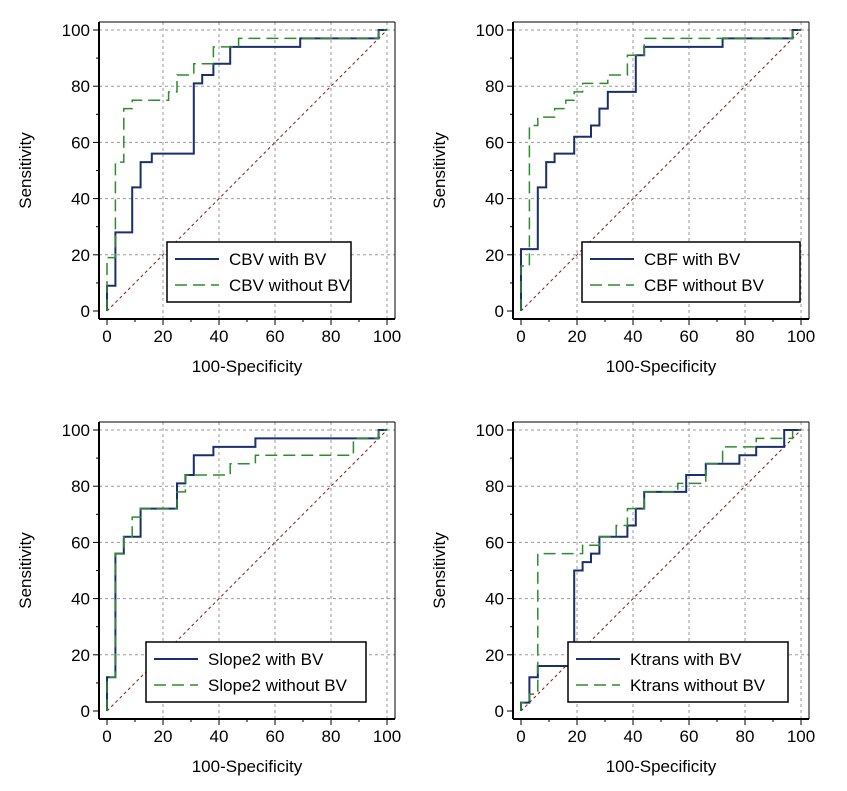 The width and height of the screenshot is (847, 791). I want to click on roc-curve-cbv-without-bv, so click(246, 170).